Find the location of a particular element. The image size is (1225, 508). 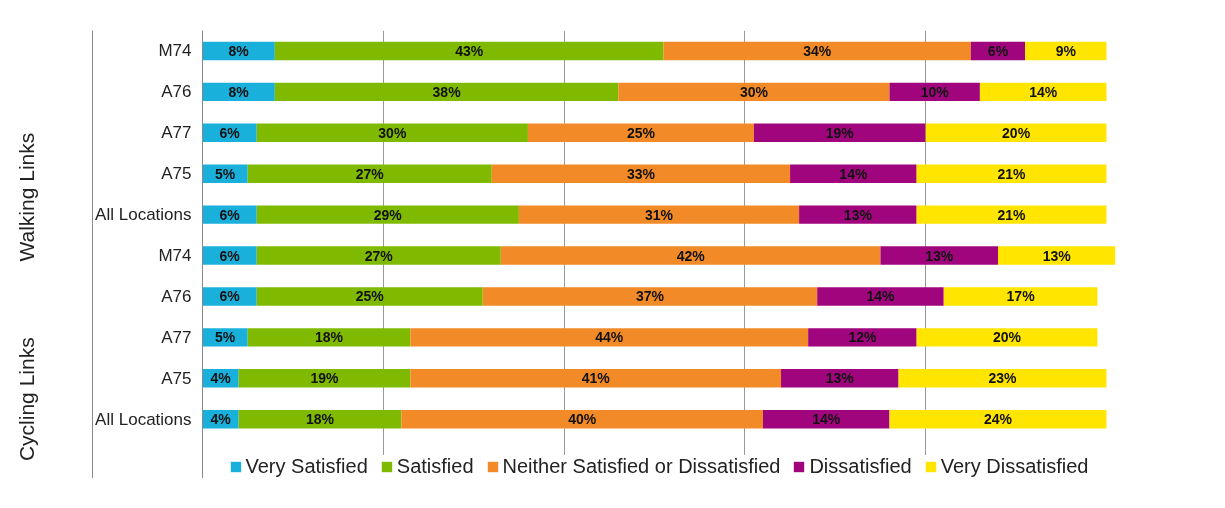

data-label: 17% is located at coordinates (1021, 296).